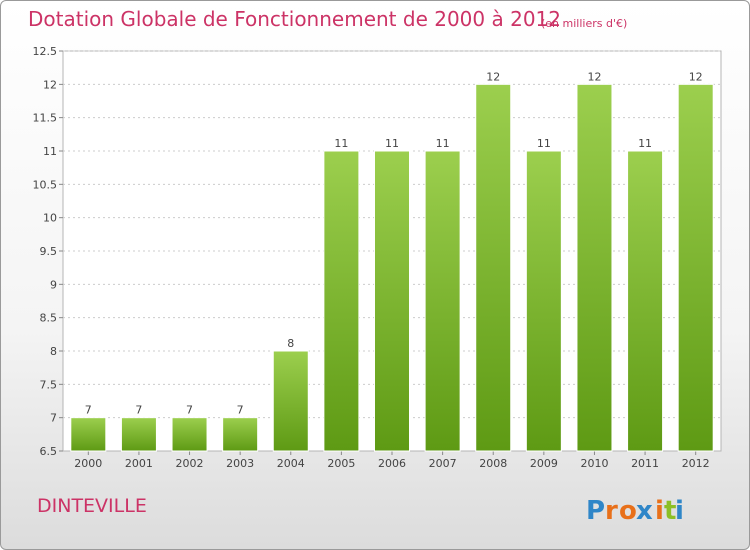 The height and width of the screenshot is (550, 750). I want to click on x-tick-label: 2012, so click(696, 463).